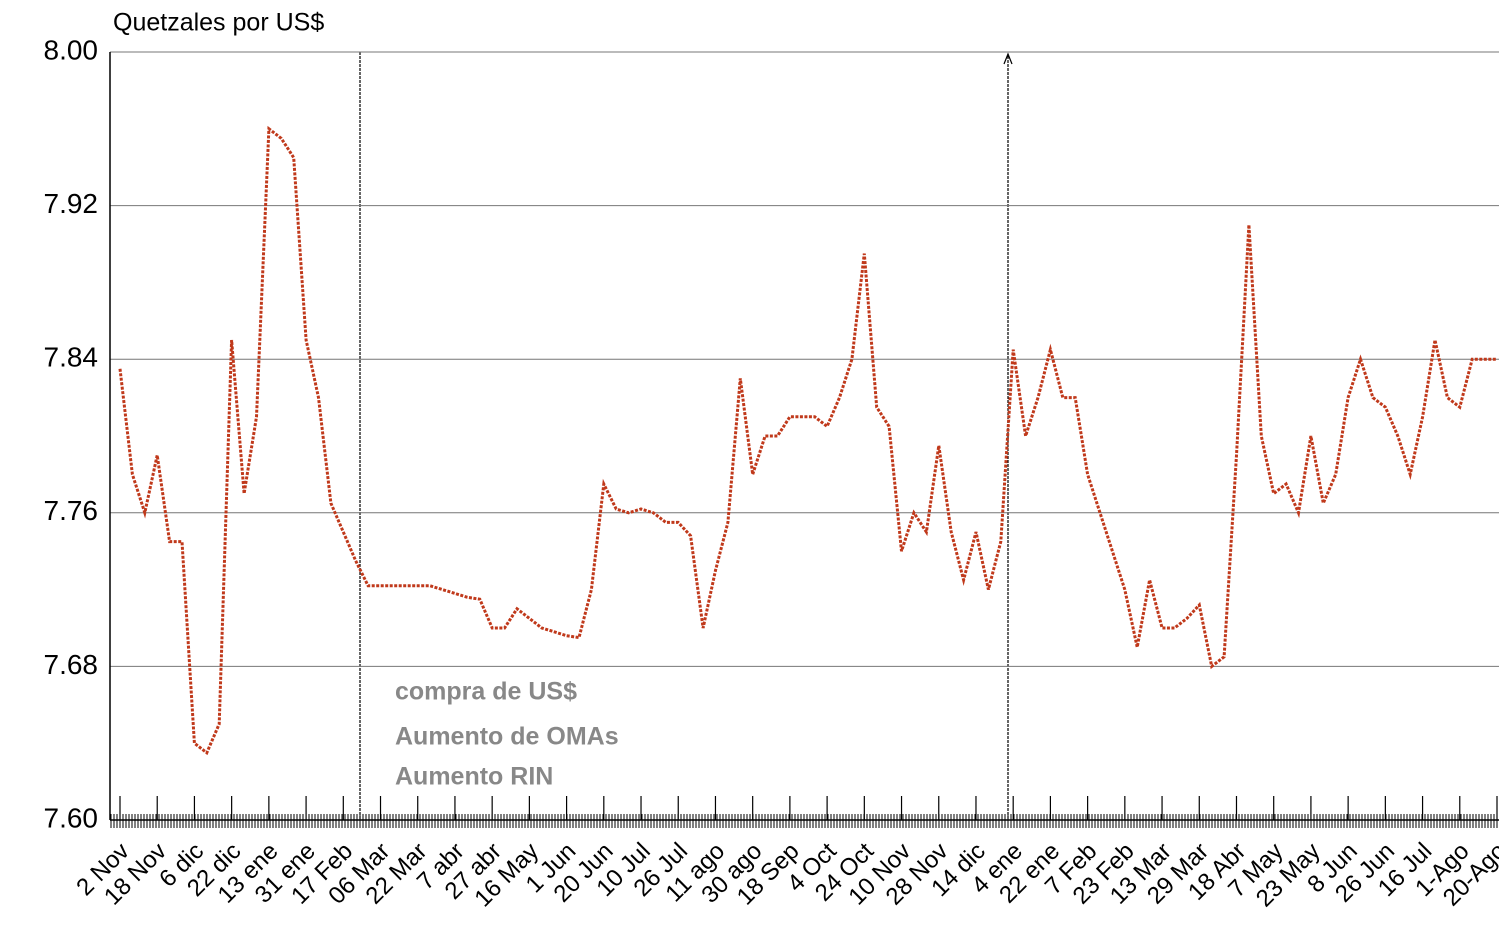 This screenshot has height=948, width=1499. I want to click on annotation: Aumento de OMAs, so click(507, 737).